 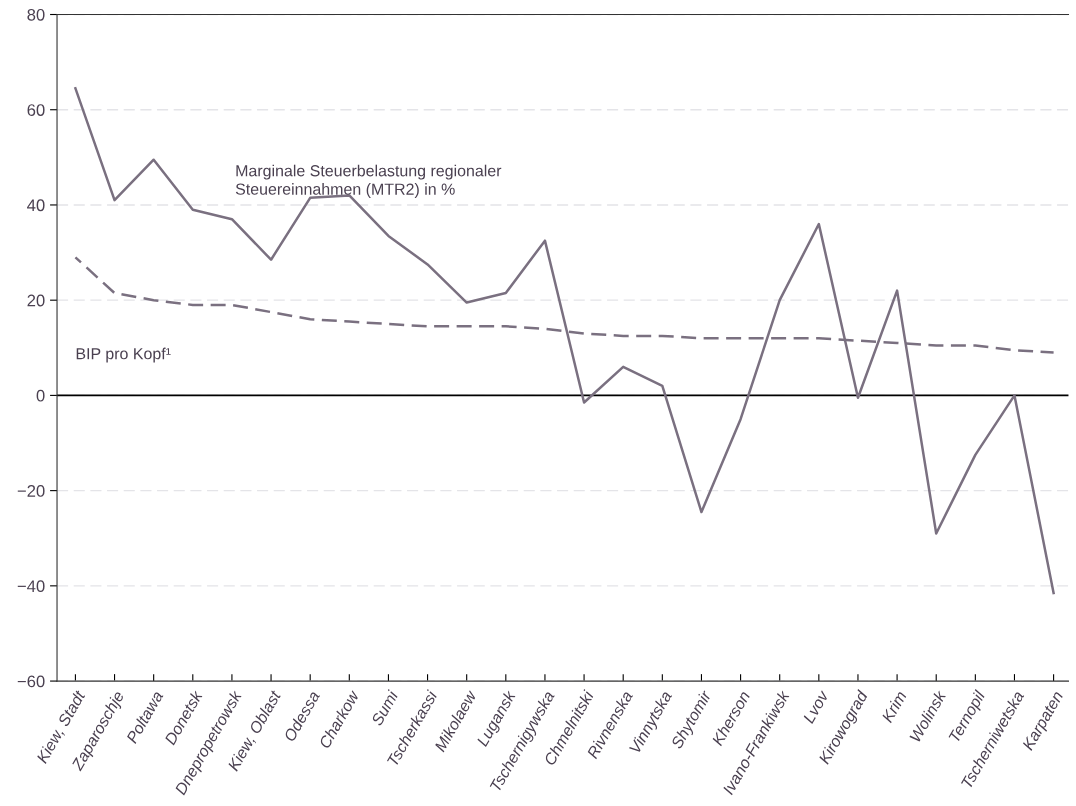 I want to click on series-label: Marginale Steuerbelastung regionaler Steuereinnahmen (MTR2) in %, so click(x=368, y=181).